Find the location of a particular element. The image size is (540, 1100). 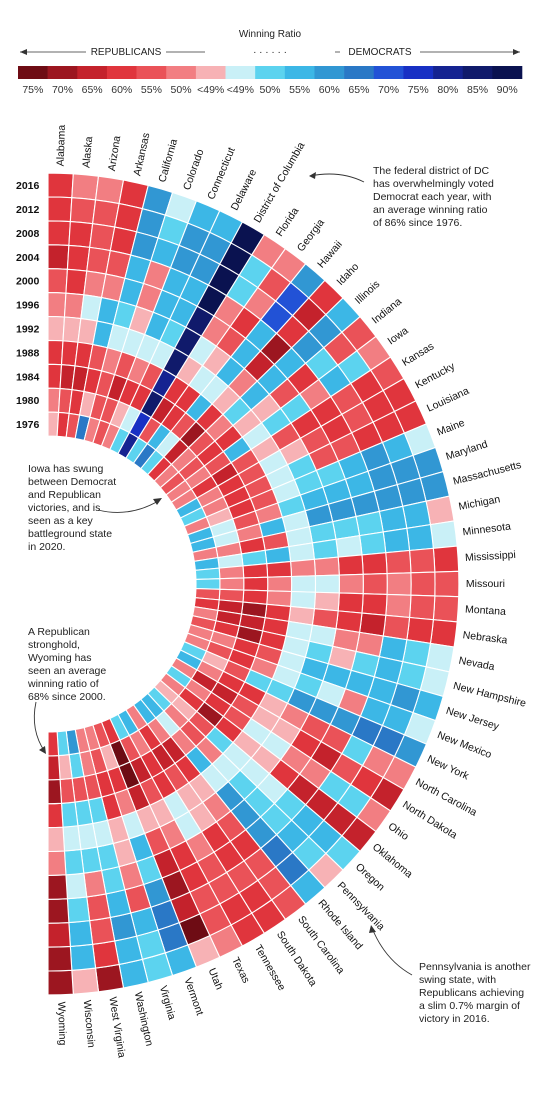

annotation-line: Pennsylvania is another is located at coordinates (475, 967).